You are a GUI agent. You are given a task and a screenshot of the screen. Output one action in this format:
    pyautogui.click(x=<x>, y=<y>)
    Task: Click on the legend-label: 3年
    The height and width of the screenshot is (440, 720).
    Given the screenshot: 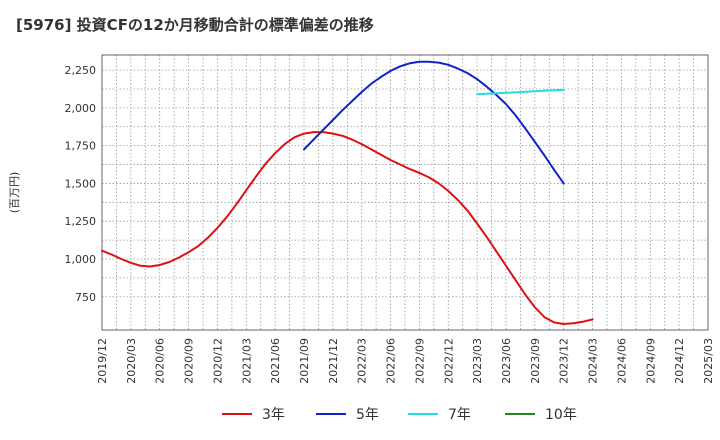 What is the action you would take?
    pyautogui.click(x=273, y=415)
    